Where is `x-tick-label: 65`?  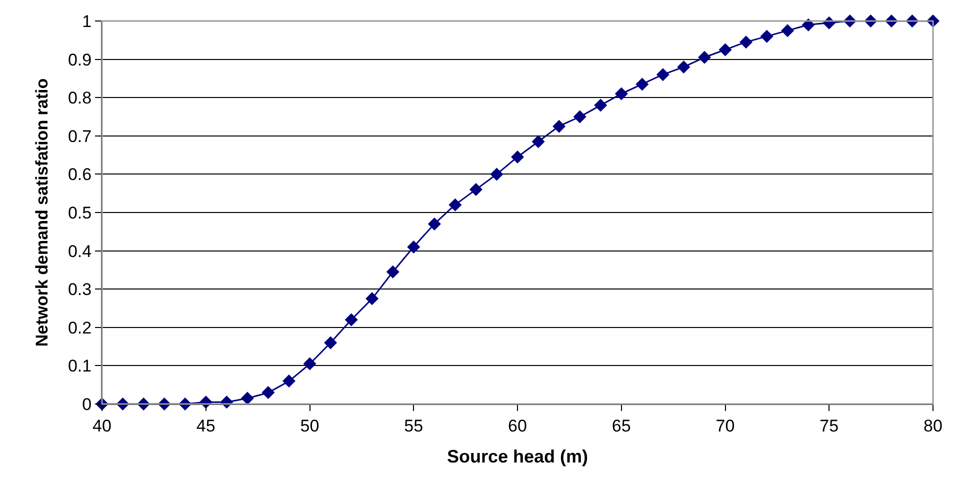 x-tick-label: 65 is located at coordinates (621, 426).